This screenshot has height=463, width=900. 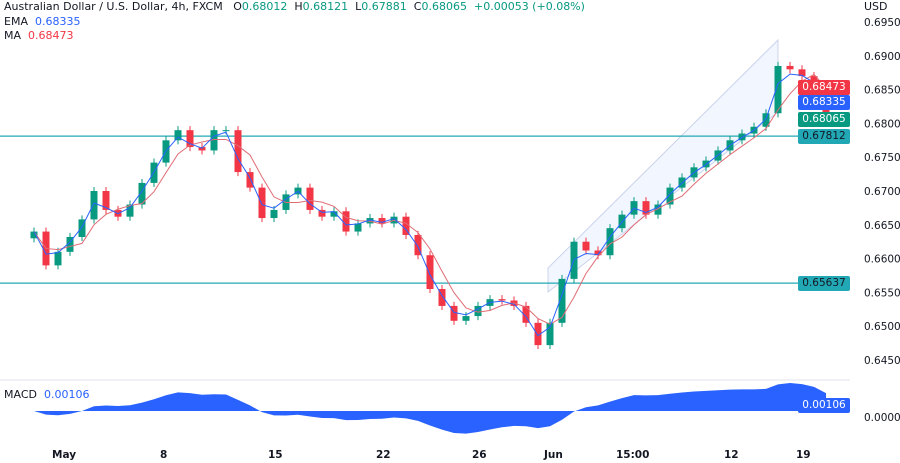 I want to click on macd-area, so click(x=430, y=408).